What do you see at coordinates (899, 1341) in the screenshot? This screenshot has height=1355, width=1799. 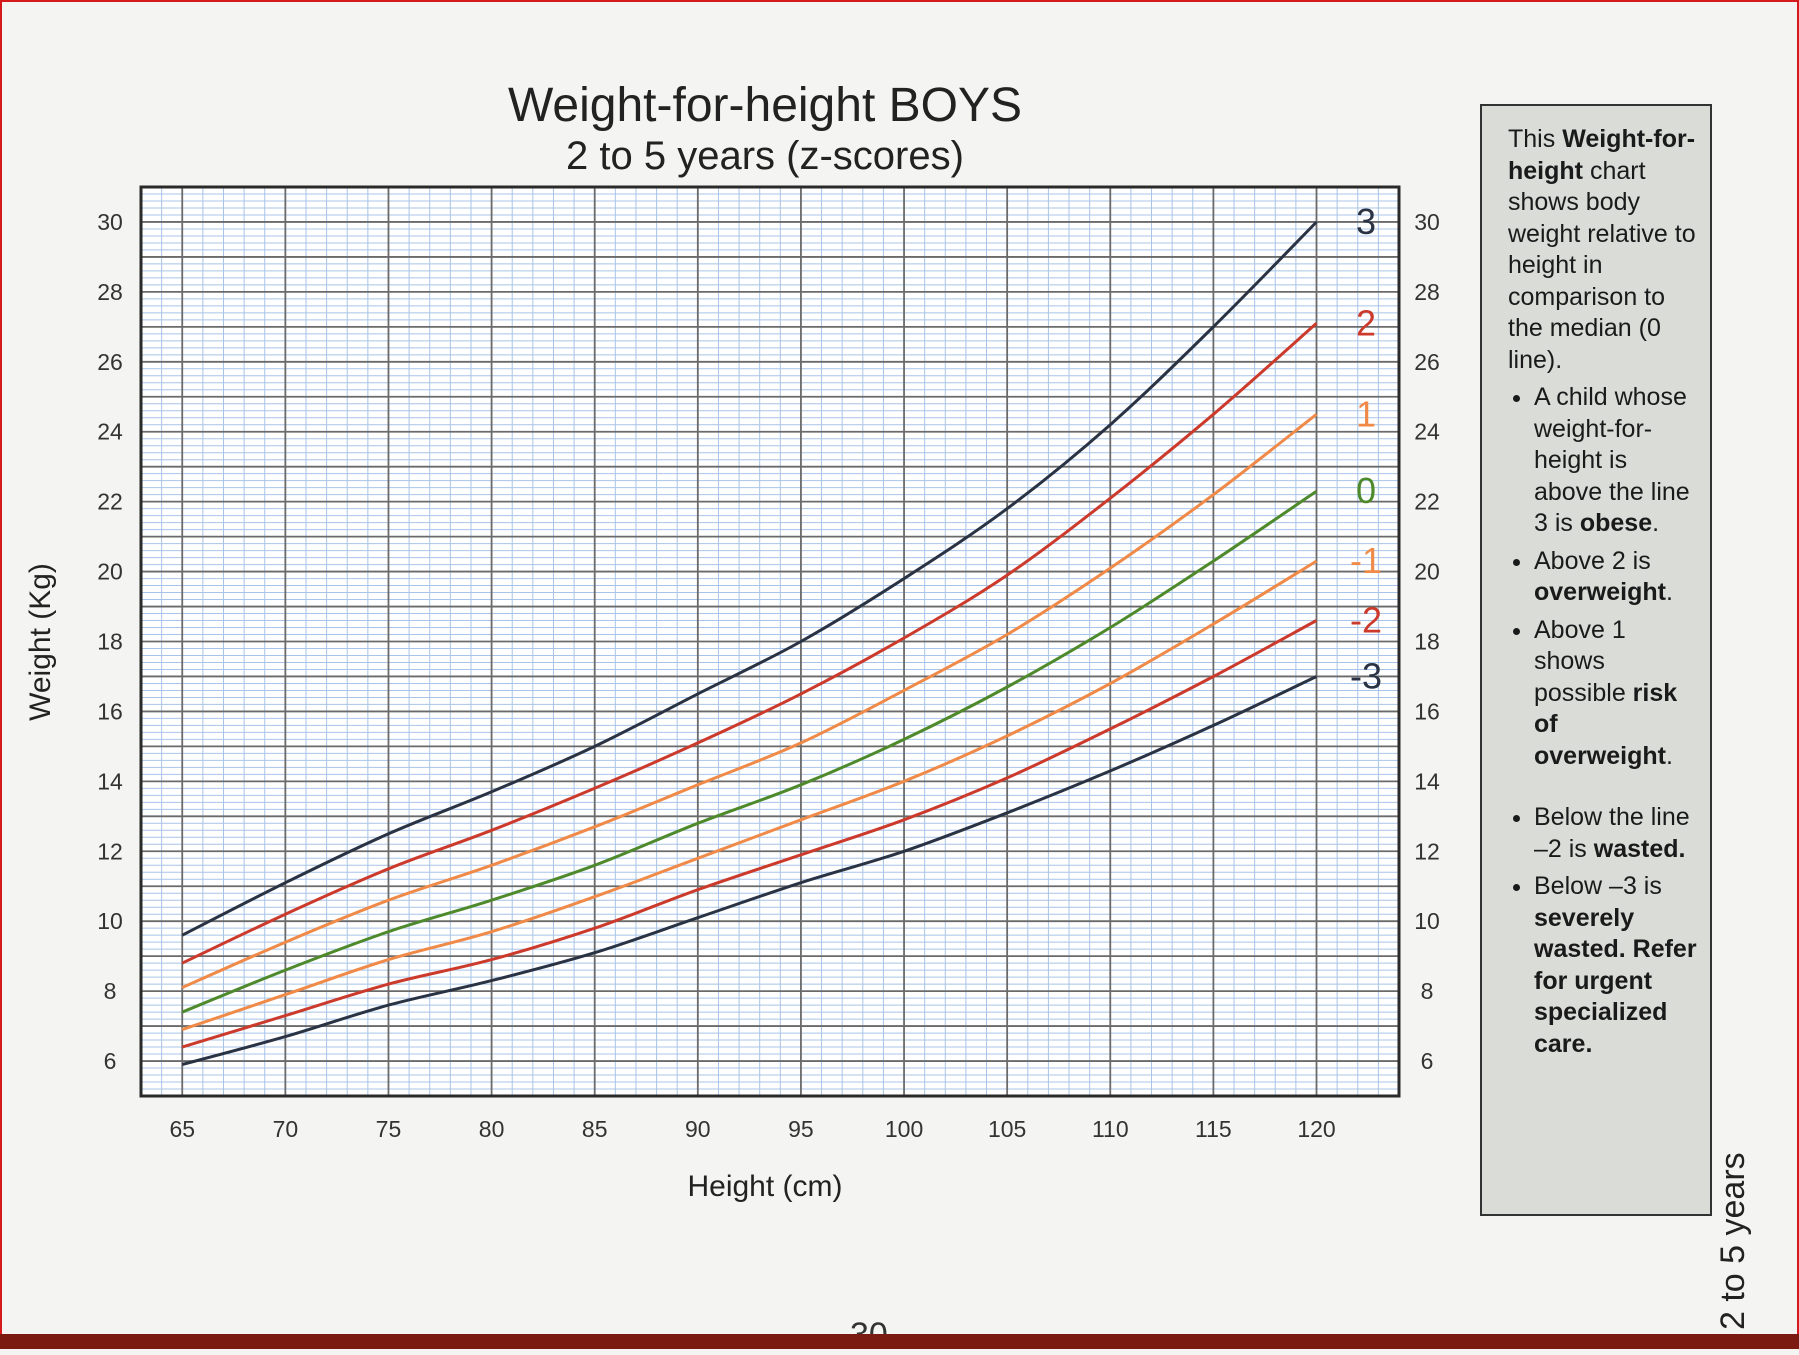 I see `bottom-bar` at bounding box center [899, 1341].